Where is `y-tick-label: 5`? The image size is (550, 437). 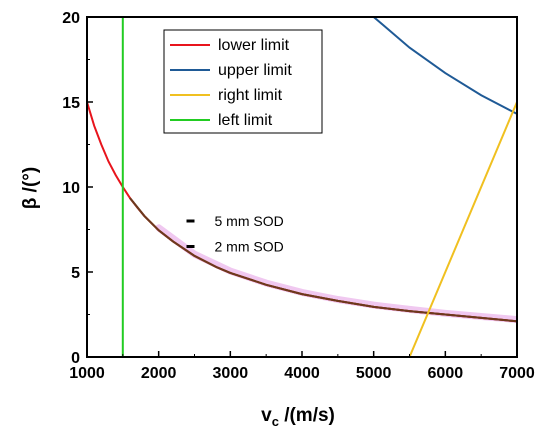 y-tick-label: 5 is located at coordinates (75, 273).